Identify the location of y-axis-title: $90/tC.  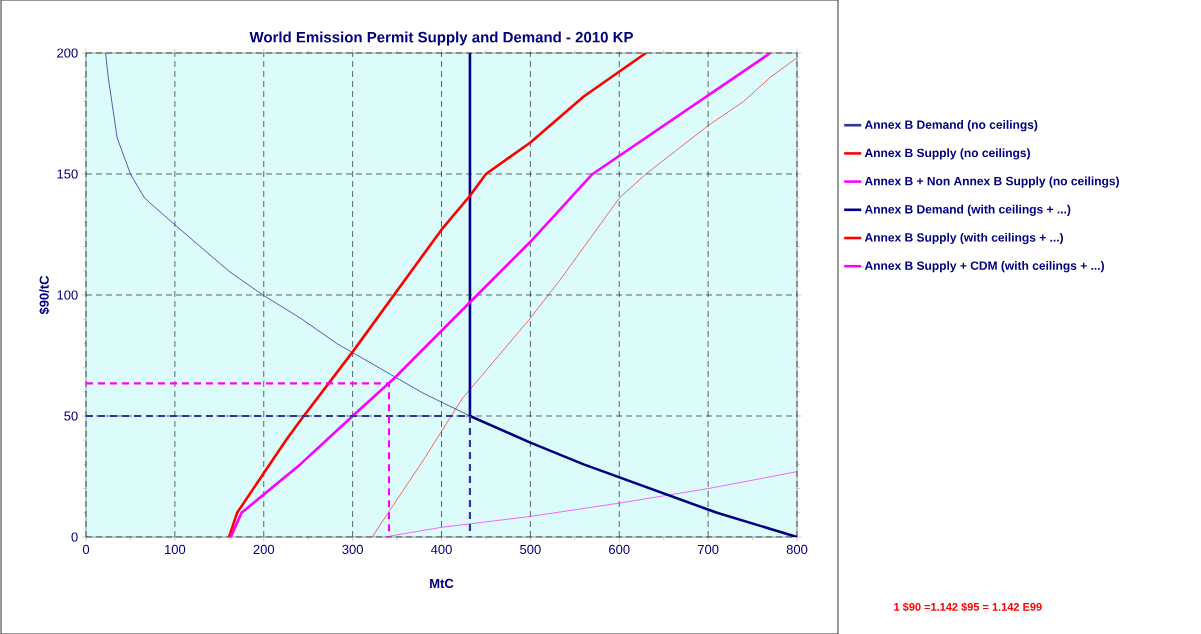
(44, 295).